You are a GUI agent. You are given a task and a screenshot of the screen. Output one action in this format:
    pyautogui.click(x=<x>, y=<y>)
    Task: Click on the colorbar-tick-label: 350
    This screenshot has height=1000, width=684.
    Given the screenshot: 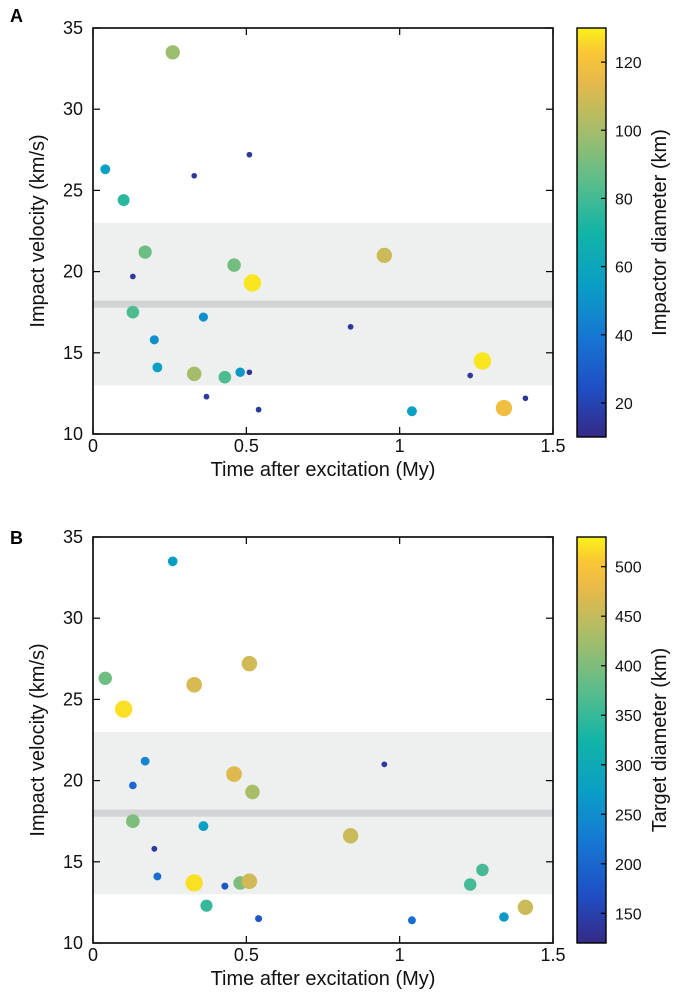 What is the action you would take?
    pyautogui.click(x=628, y=716)
    